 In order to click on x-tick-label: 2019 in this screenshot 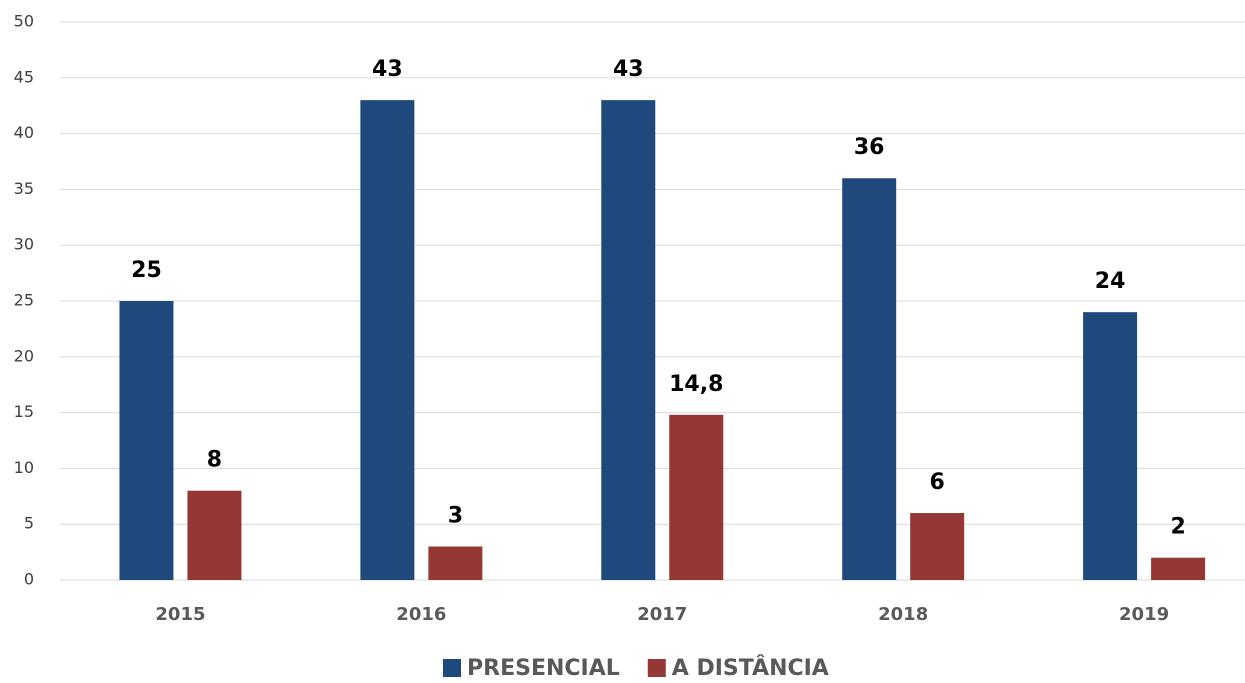, I will do `click(1144, 614)`.